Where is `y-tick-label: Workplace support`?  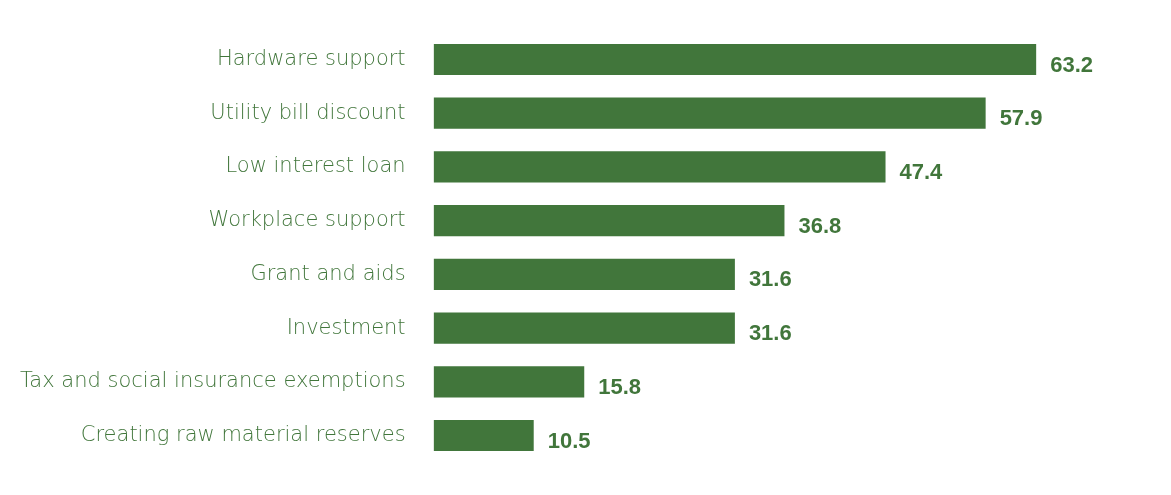 y-tick-label: Workplace support is located at coordinates (307, 219).